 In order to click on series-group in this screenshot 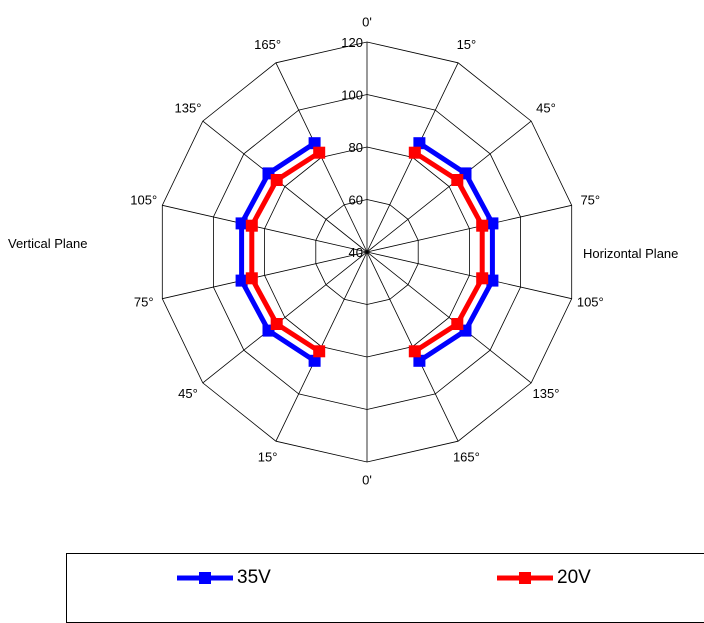, I will do `click(367, 252)`.